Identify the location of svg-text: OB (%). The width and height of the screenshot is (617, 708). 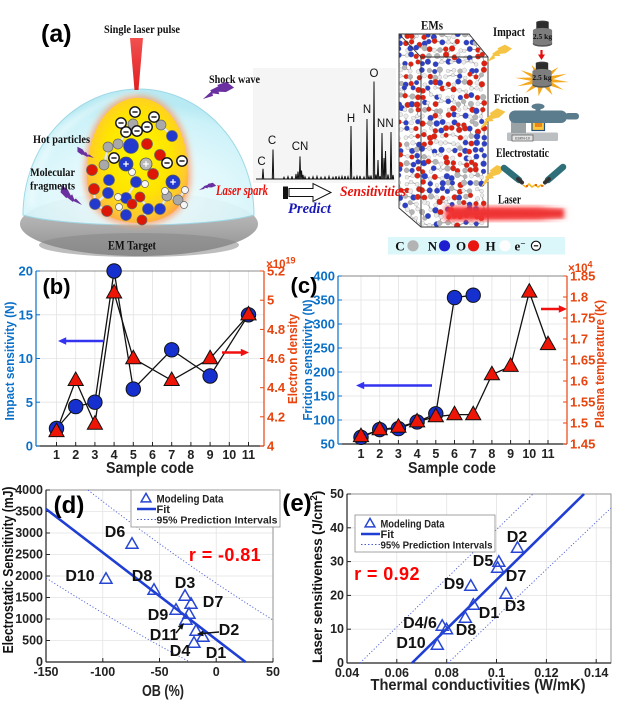
(163, 691).